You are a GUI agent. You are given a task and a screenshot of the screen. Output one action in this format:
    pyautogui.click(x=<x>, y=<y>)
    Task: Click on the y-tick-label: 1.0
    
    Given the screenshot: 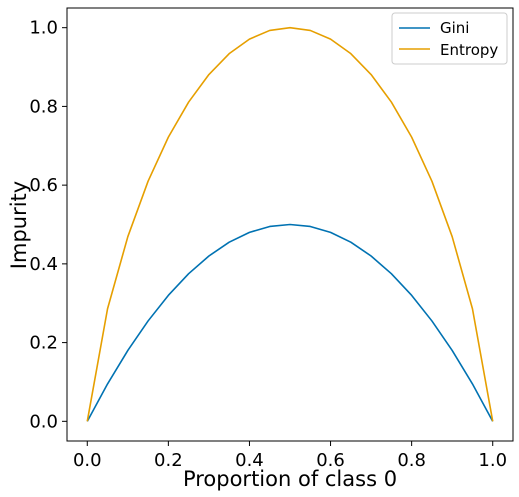 What is the action you would take?
    pyautogui.click(x=43, y=28)
    